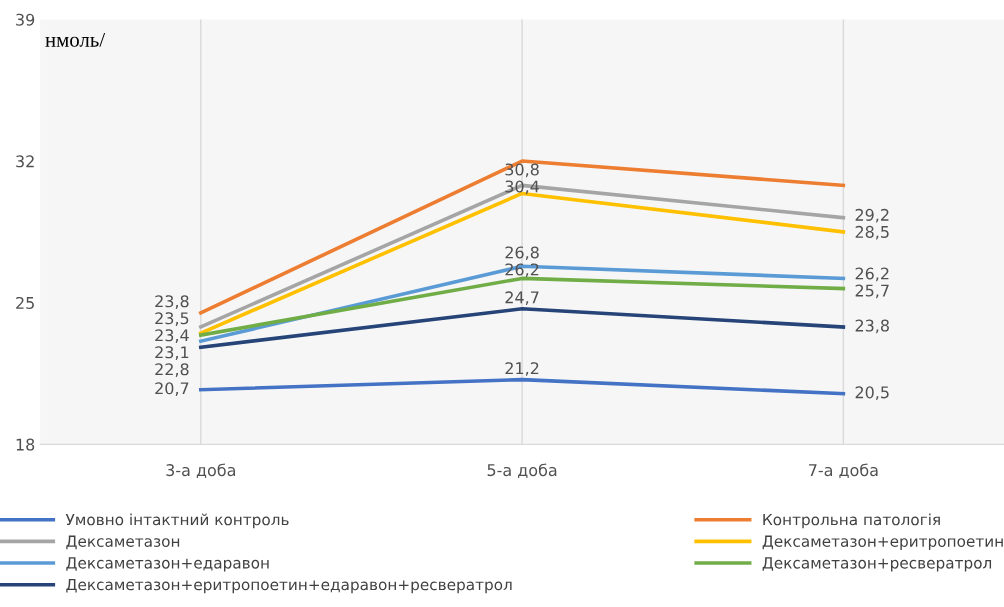 The height and width of the screenshot is (607, 1004). I want to click on data-label: 20,5, so click(872, 393).